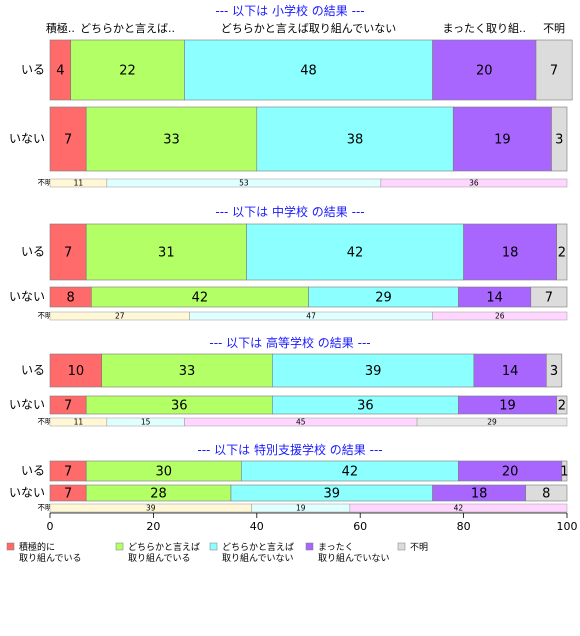  I want to click on bar-value-label: 10, so click(76, 371).